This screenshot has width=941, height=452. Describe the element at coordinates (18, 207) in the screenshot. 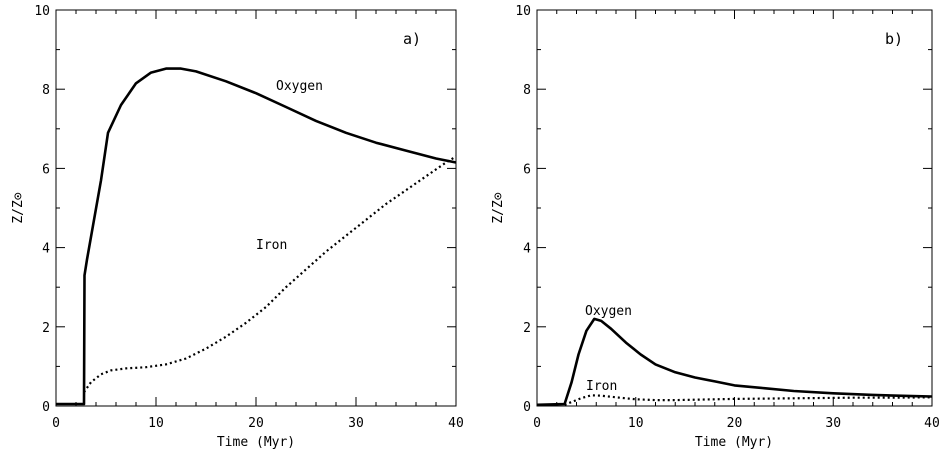

I see `panel-a-y-axis-title: Z/Z⊙` at that location.